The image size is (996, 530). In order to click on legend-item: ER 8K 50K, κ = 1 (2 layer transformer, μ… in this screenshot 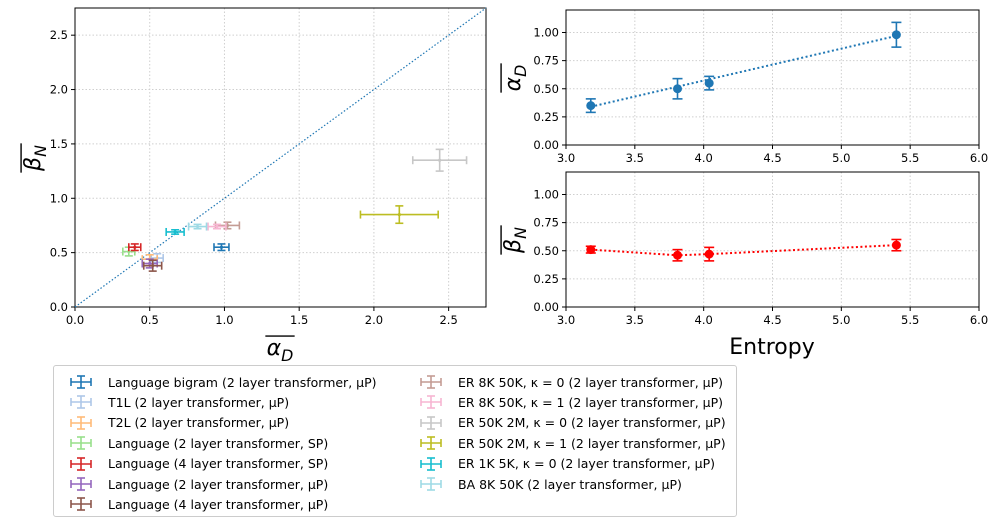, I will do `click(569, 402)`.